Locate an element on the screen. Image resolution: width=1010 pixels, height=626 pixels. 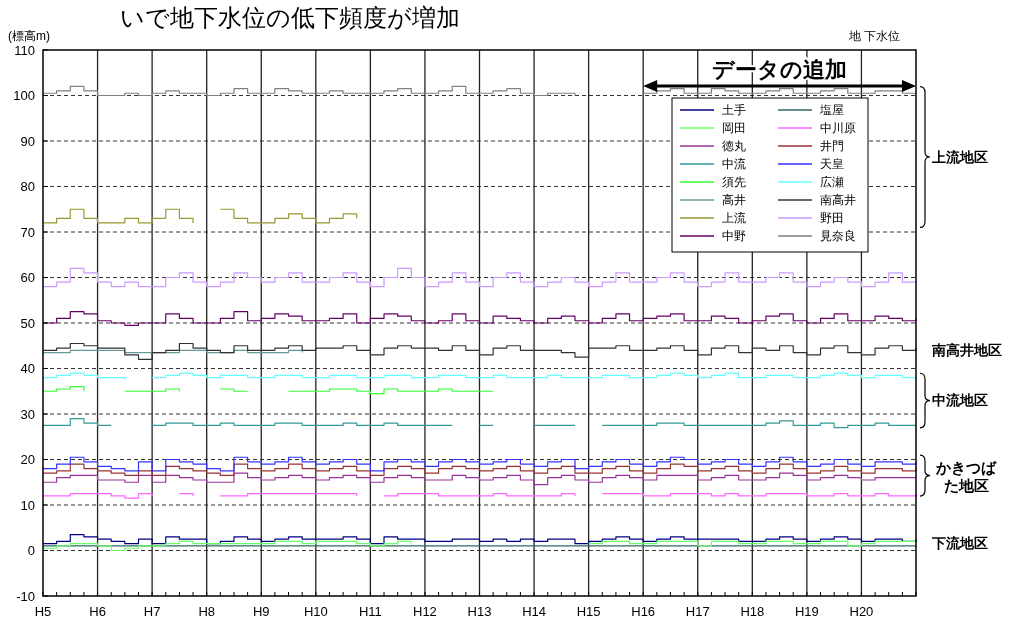
legend-label: 広瀬 is located at coordinates (832, 182).